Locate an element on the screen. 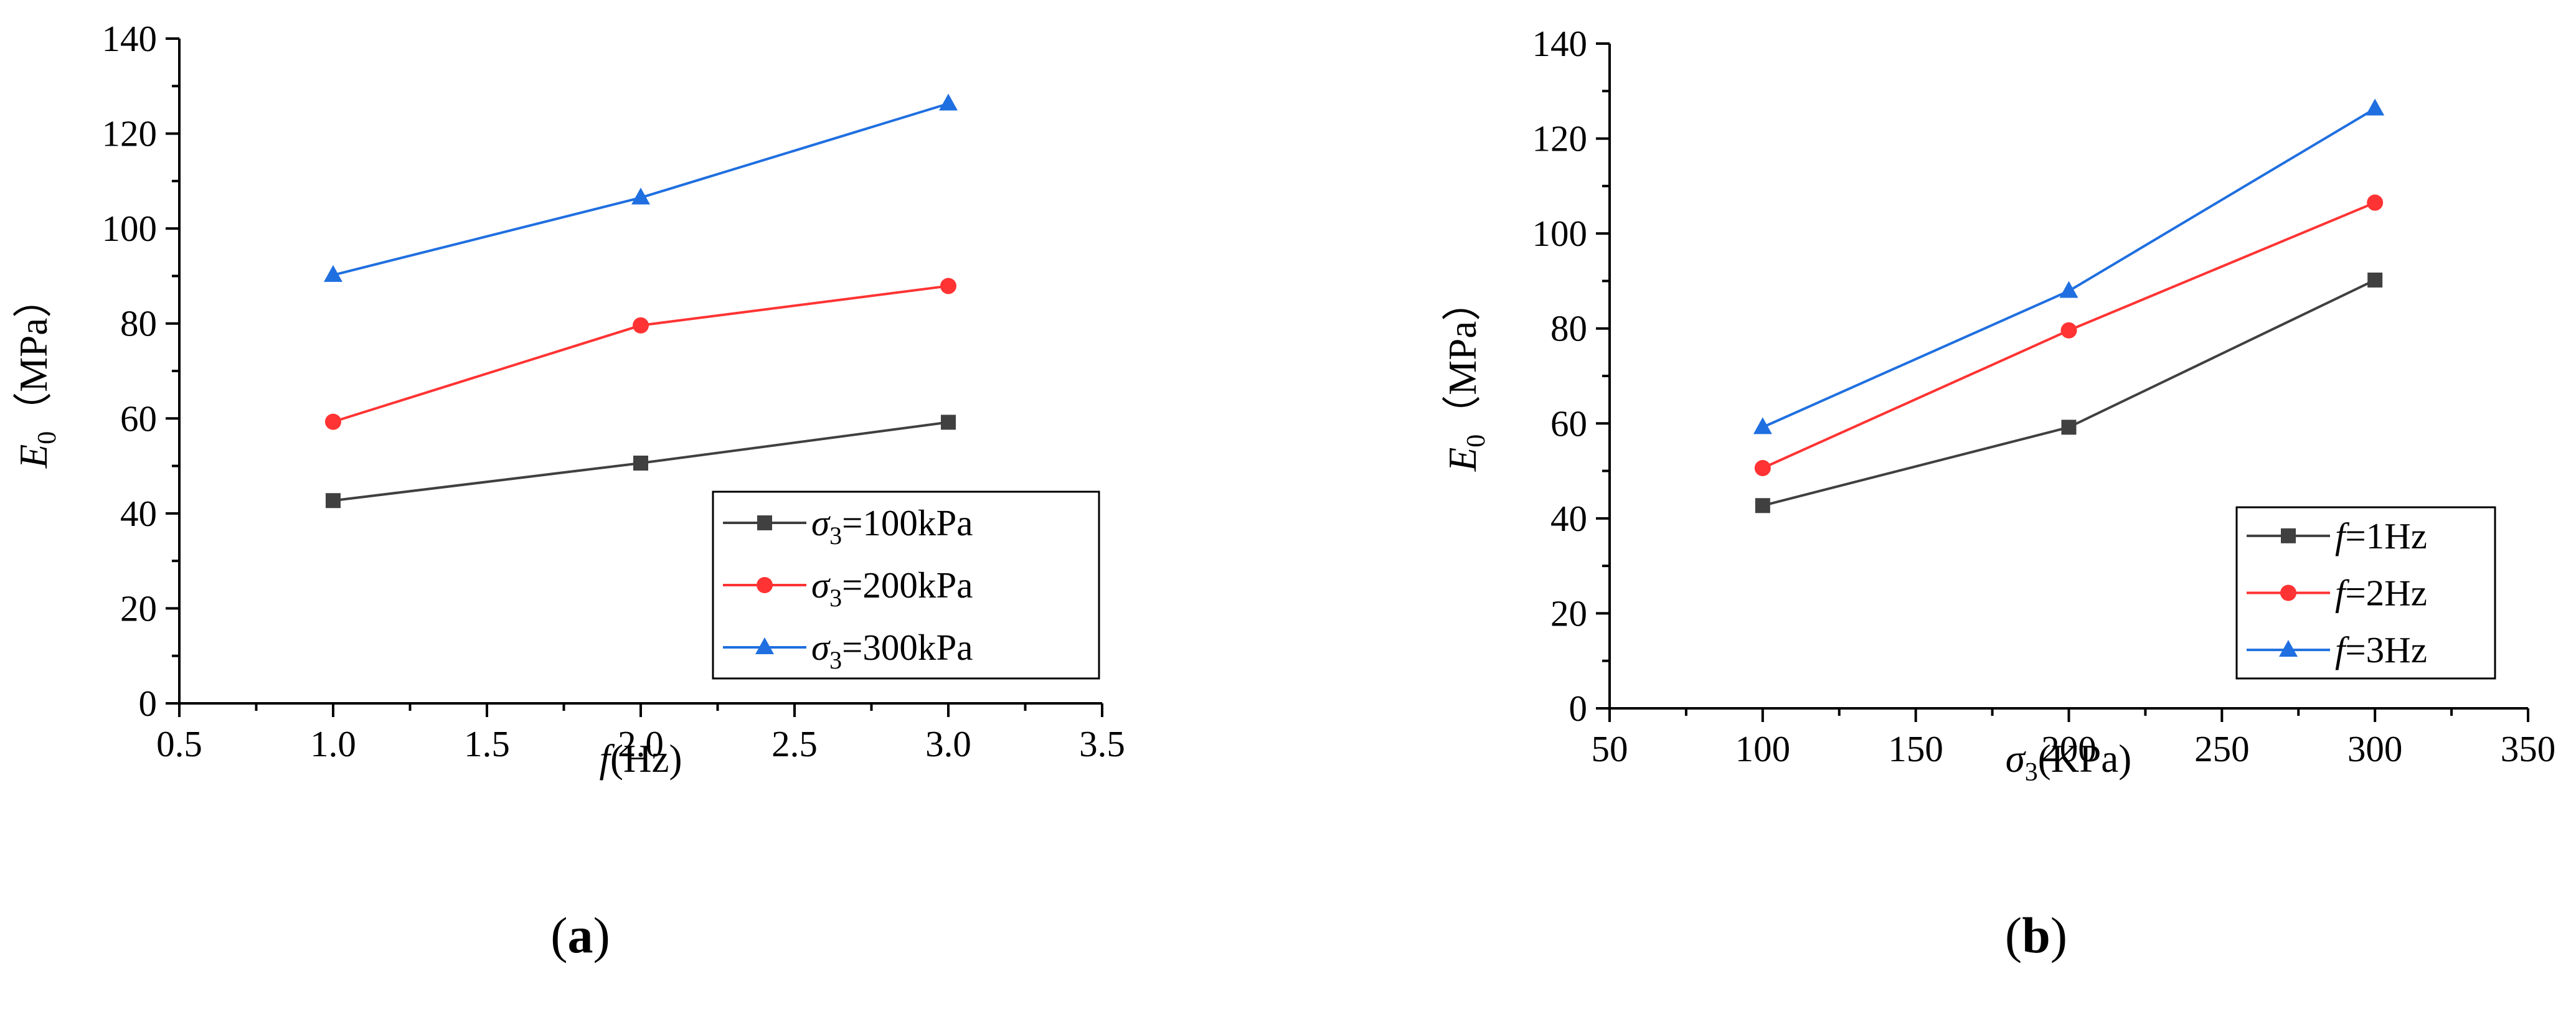  x-axis-label: f(Hz) is located at coordinates (641, 759).